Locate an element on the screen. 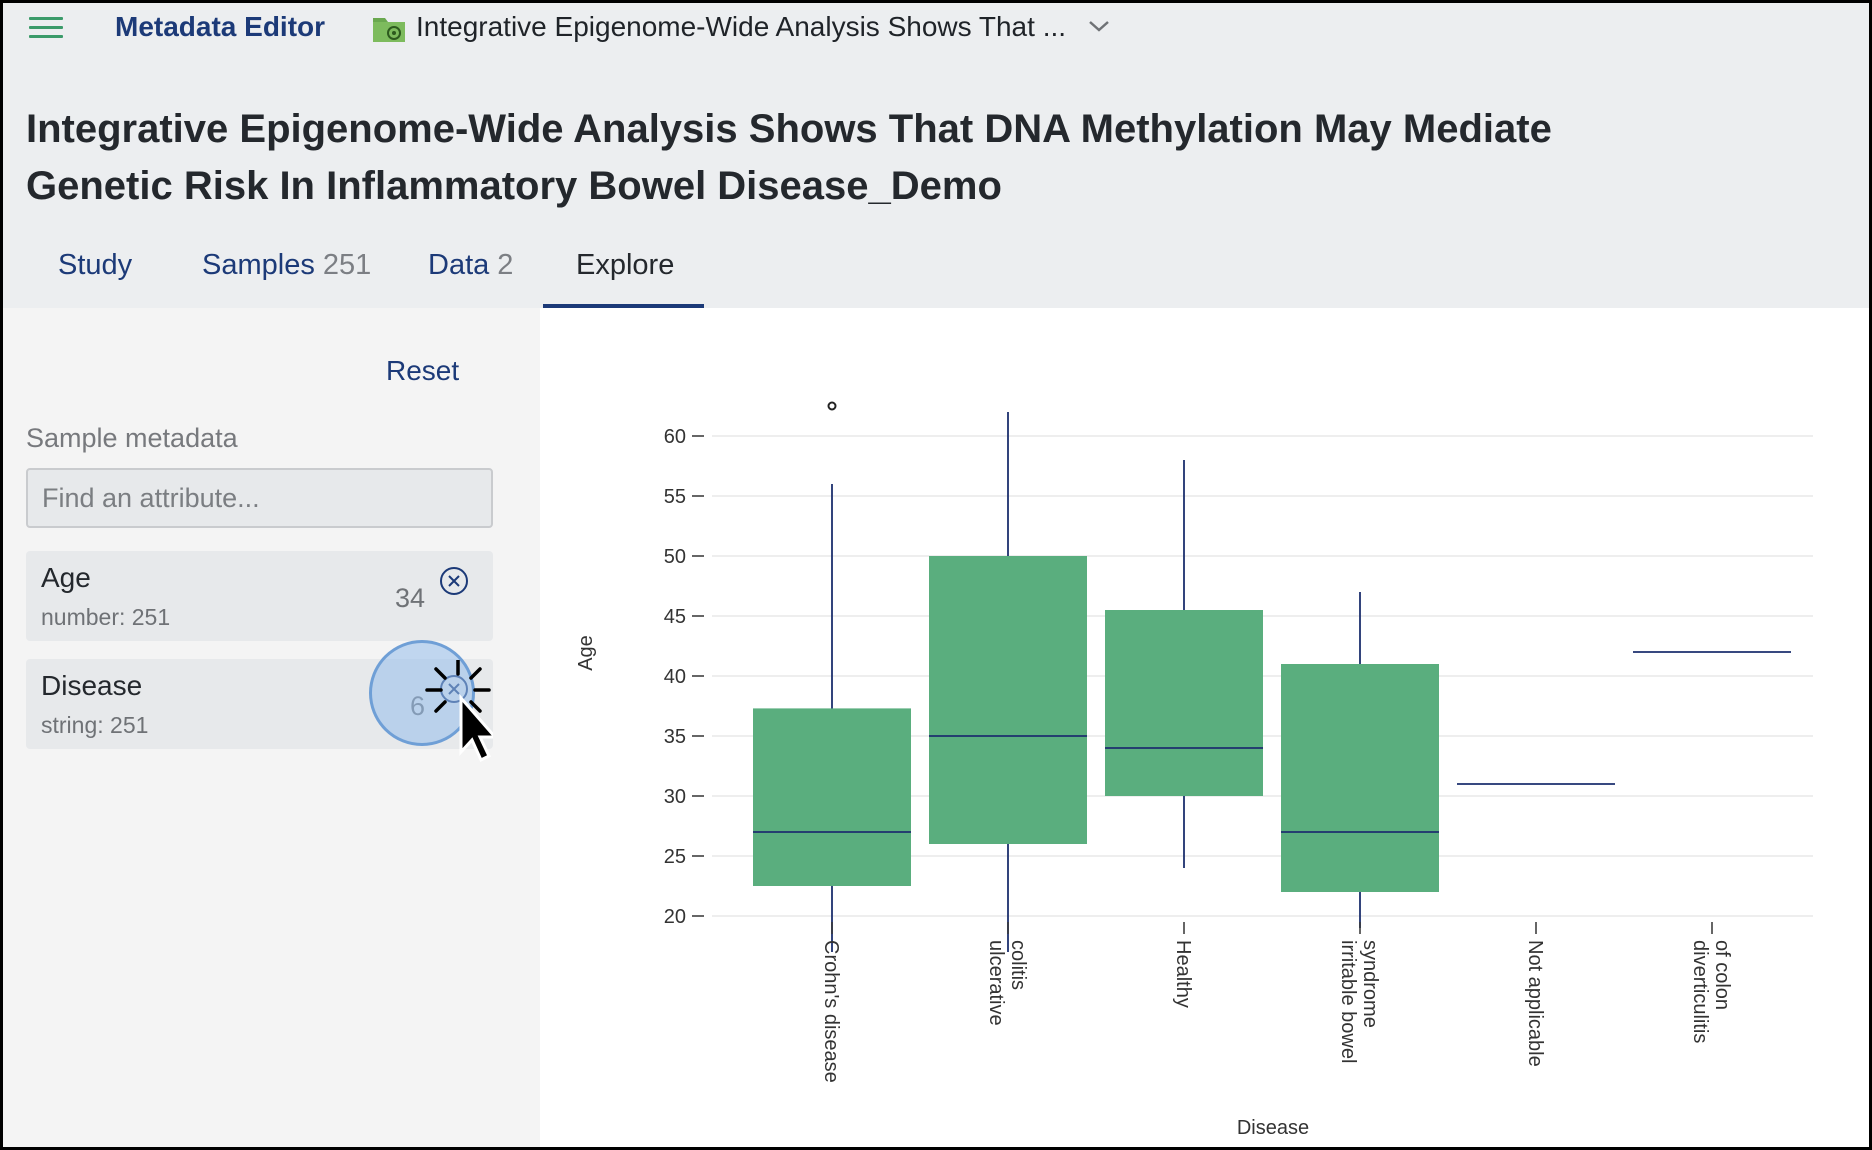 Image resolution: width=1872 pixels, height=1150 pixels. y-tick-label: 45 is located at coordinates (675, 617).